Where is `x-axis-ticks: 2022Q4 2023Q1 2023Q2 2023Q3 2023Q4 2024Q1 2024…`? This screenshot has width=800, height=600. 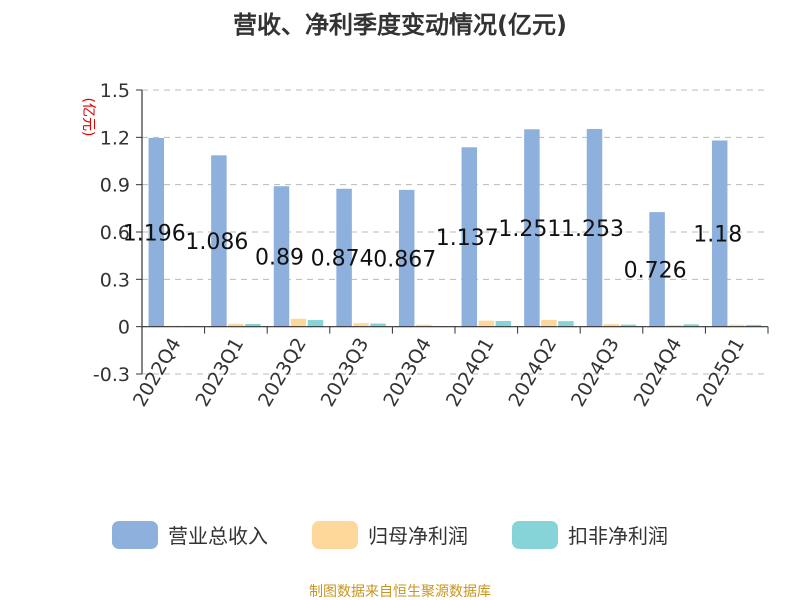 x-axis-ticks: 2022Q4 2023Q1 2023Q2 2023Q3 2023Q4 2024Q1 2024… is located at coordinates (449, 368).